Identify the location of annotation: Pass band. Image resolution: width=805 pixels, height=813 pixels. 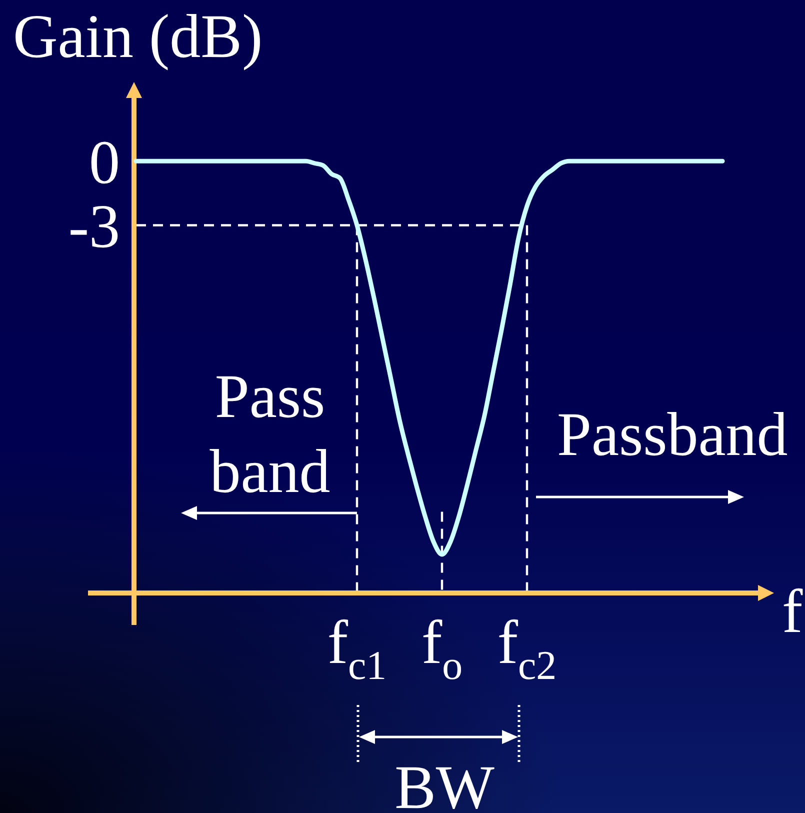
(270, 434).